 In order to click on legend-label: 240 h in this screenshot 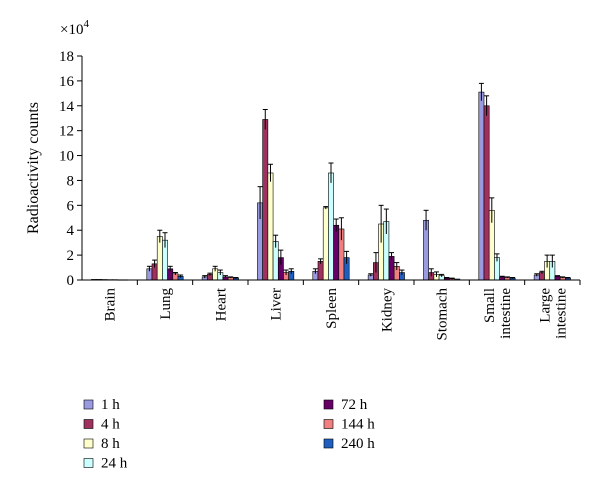, I will do `click(358, 444)`.